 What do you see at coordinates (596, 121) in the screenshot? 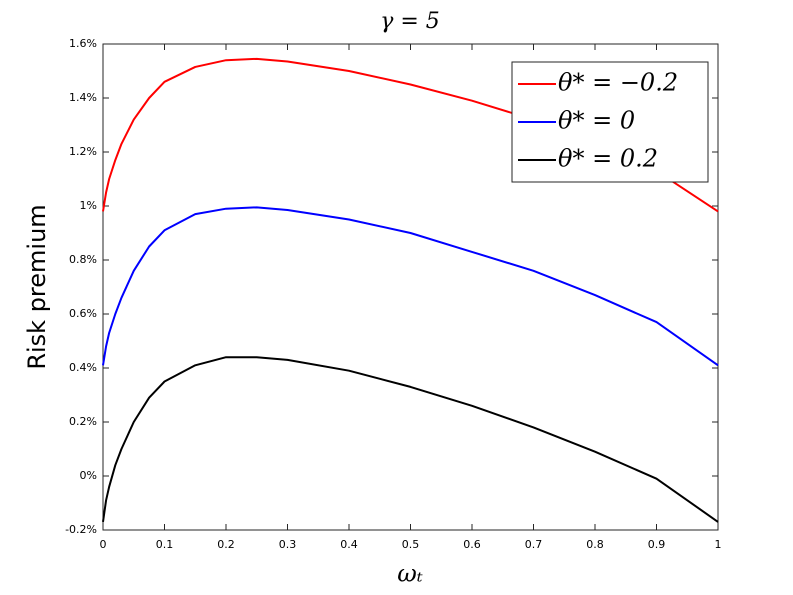
I see `legend-label: θ* = 0` at bounding box center [596, 121].